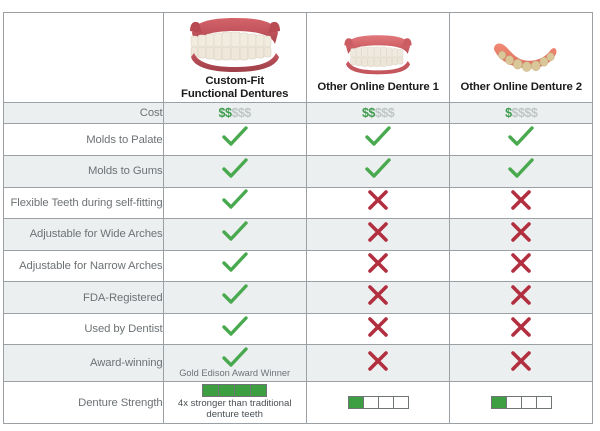  I want to click on table-row-molds-to-palate: Molds to Palate, so click(298, 139).